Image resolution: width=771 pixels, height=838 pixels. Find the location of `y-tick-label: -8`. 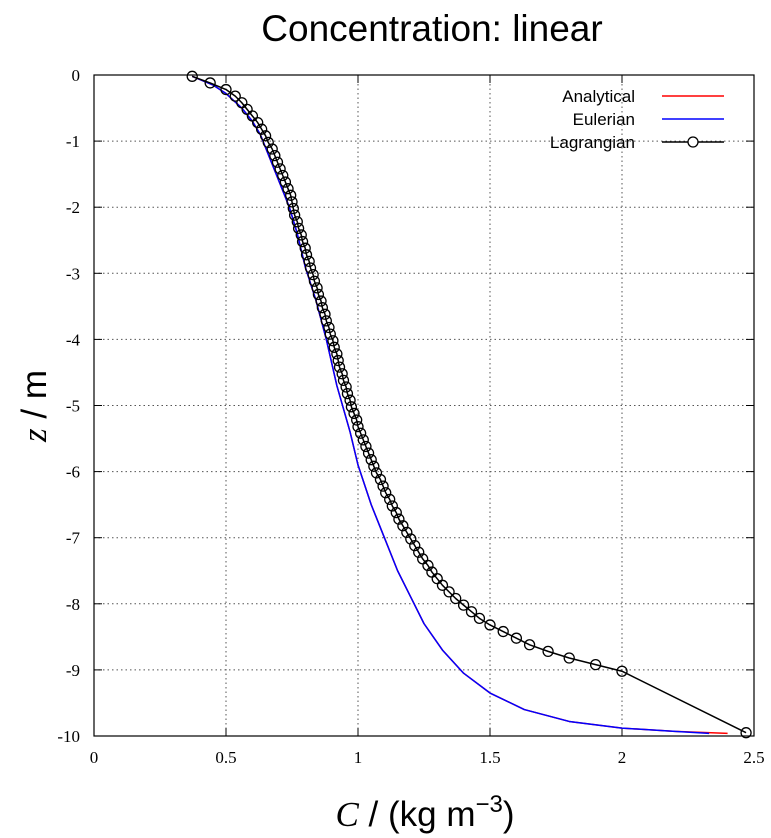

y-tick-label: -8 is located at coordinates (73, 604).